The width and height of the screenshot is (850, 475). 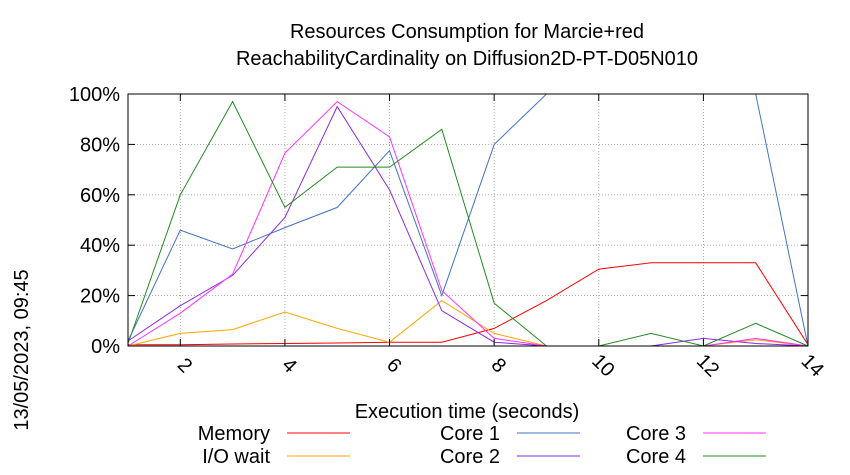 I want to click on y-tick-label: 40%, so click(x=100, y=246).